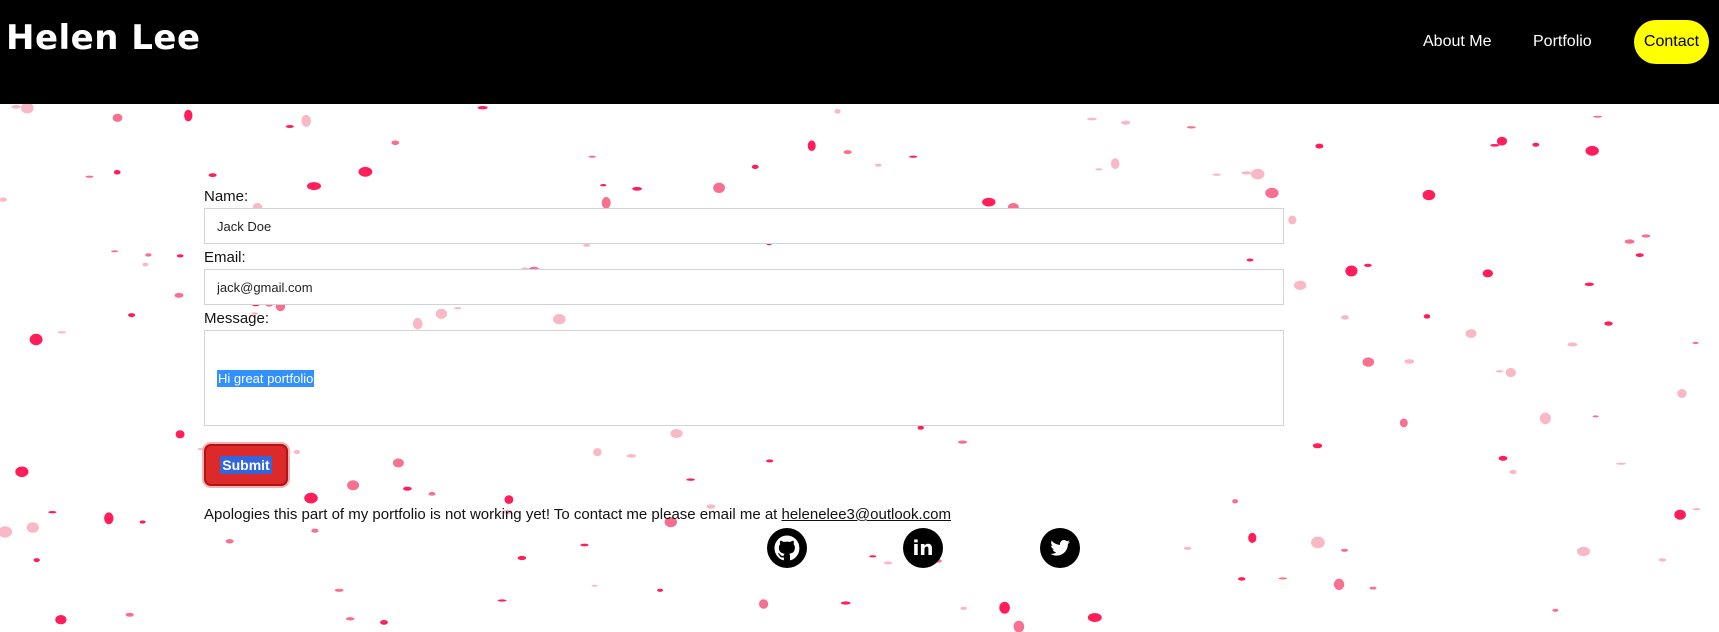 This screenshot has width=1719, height=632. What do you see at coordinates (1457, 41) in the screenshot?
I see `nav-about-me: About Me` at bounding box center [1457, 41].